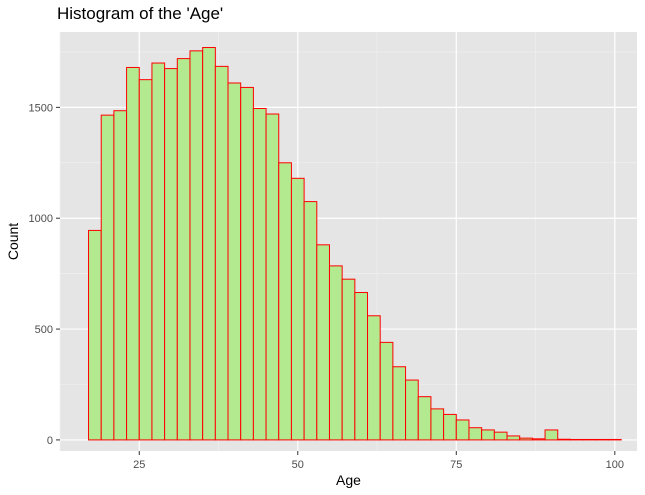 The height and width of the screenshot is (495, 645). Describe the element at coordinates (615, 465) in the screenshot. I see `x-tick-label: 100` at that location.